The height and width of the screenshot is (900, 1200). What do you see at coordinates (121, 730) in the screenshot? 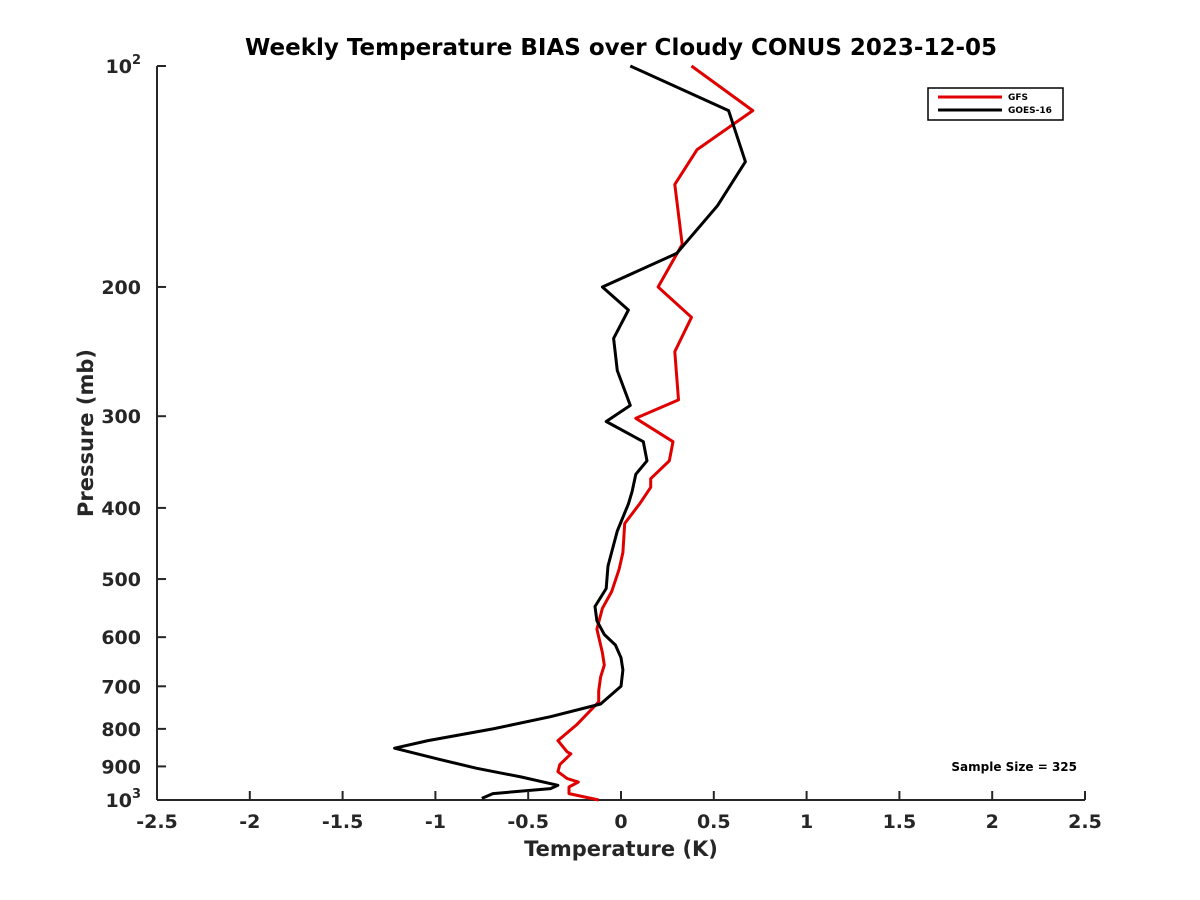
I see `y-tick-label: 800` at bounding box center [121, 730].